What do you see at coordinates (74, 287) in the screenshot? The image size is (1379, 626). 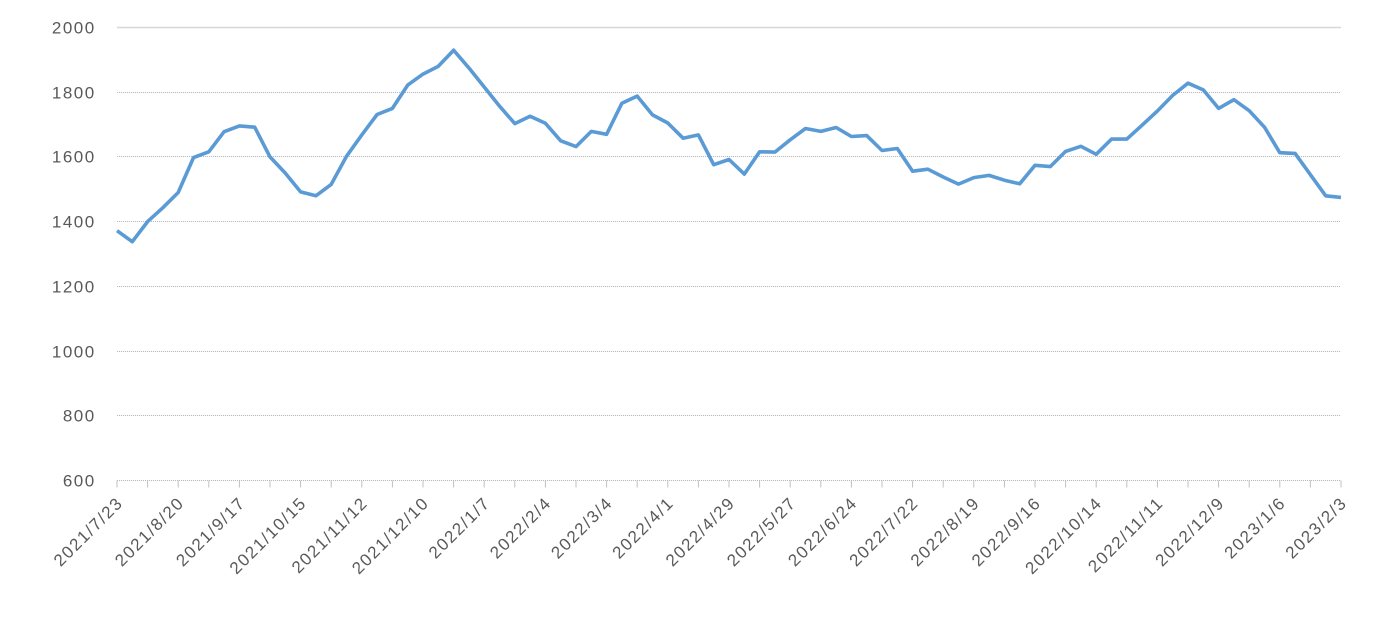 I see `svg-text: 1200` at bounding box center [74, 287].